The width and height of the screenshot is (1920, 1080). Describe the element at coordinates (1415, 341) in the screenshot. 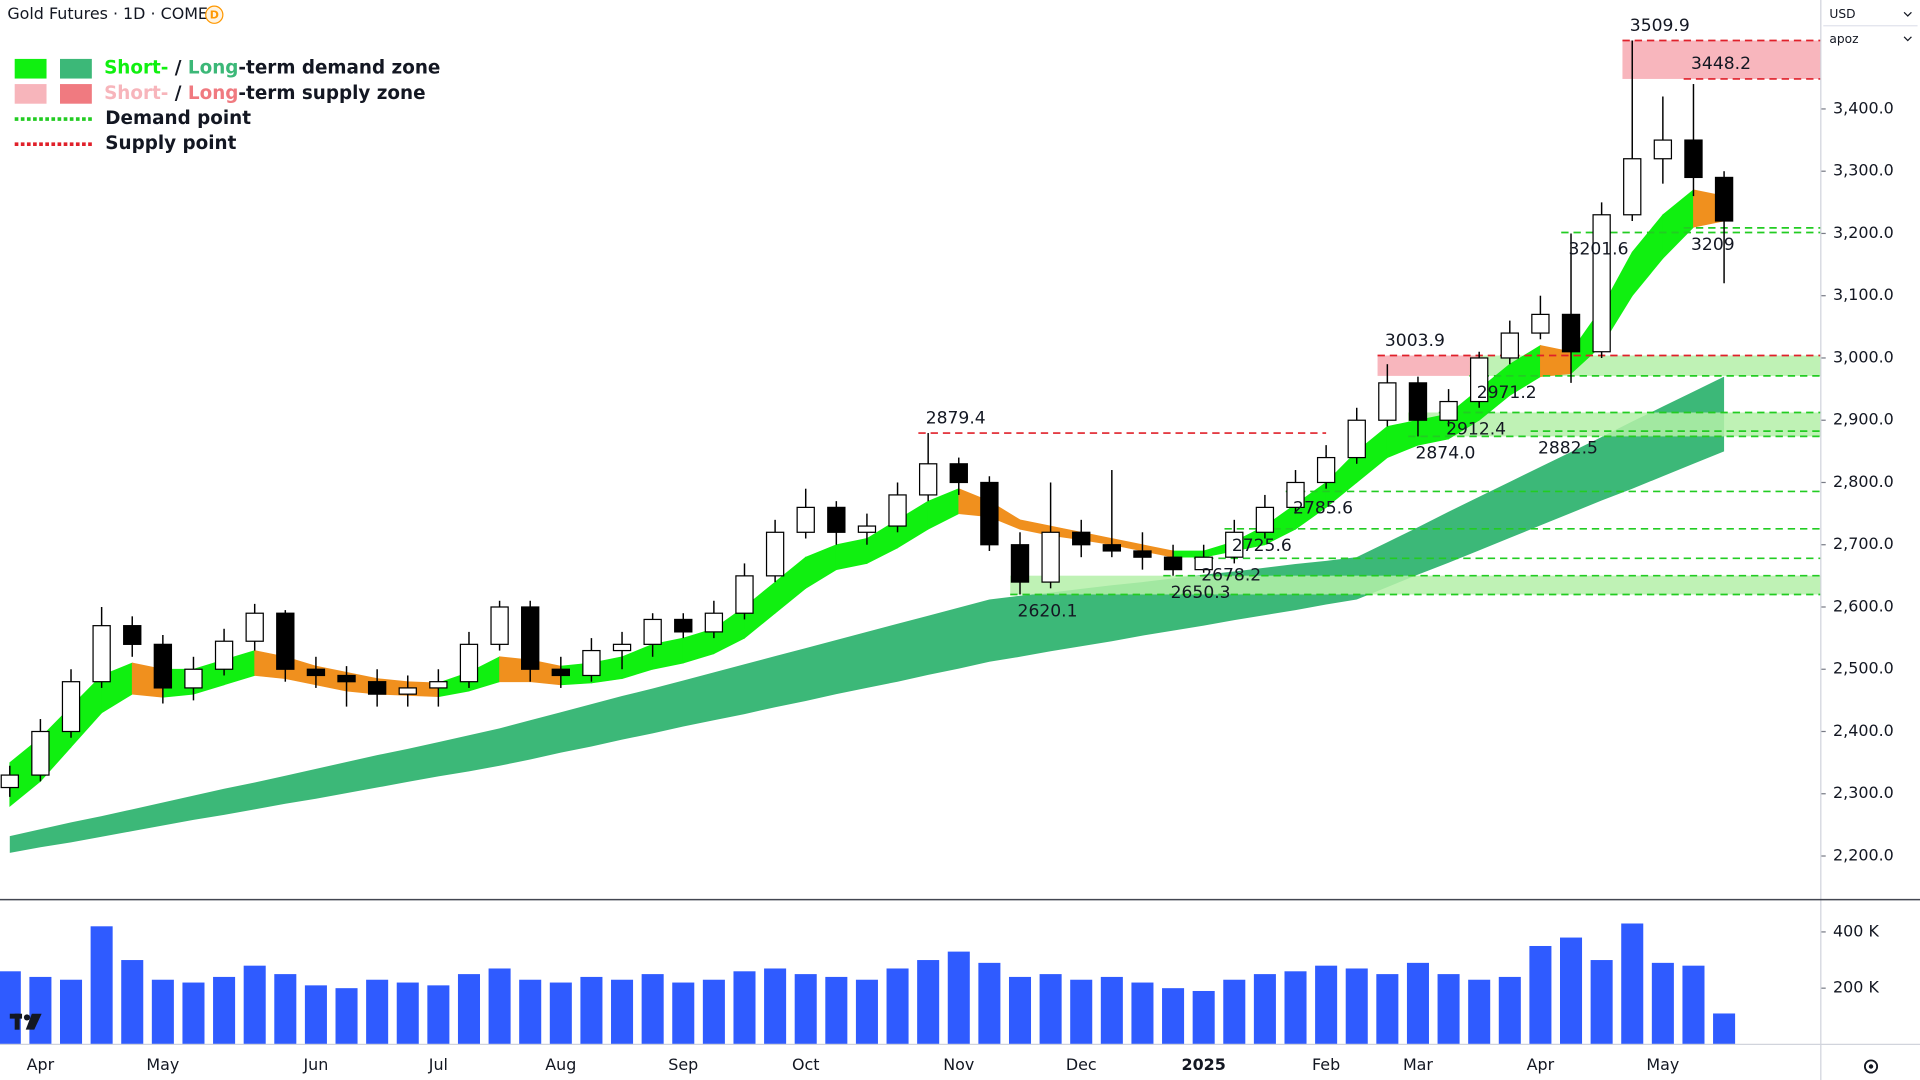

I see `level-label: 3003.9` at that location.